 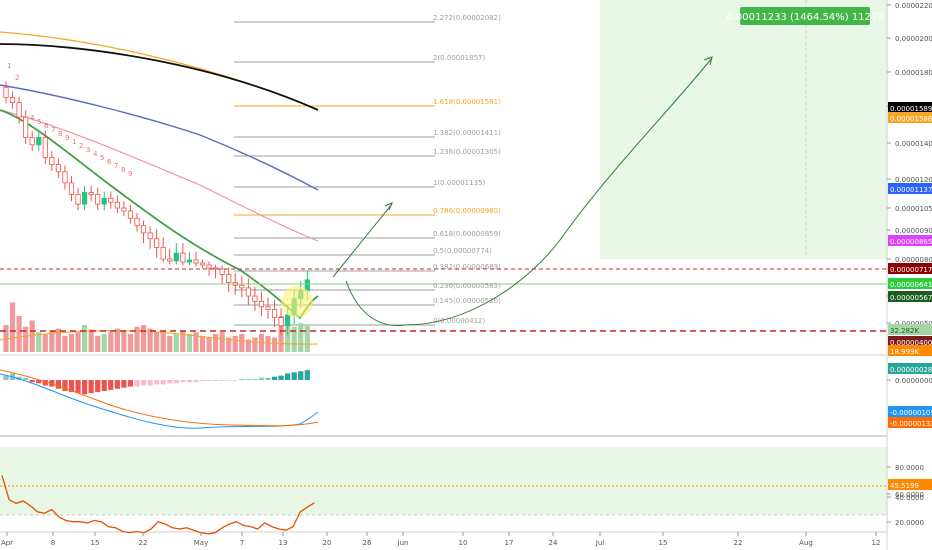 I want to click on rsi-pane: 80.0000 60.000040.0000 20.0000, so click(x=462, y=499).